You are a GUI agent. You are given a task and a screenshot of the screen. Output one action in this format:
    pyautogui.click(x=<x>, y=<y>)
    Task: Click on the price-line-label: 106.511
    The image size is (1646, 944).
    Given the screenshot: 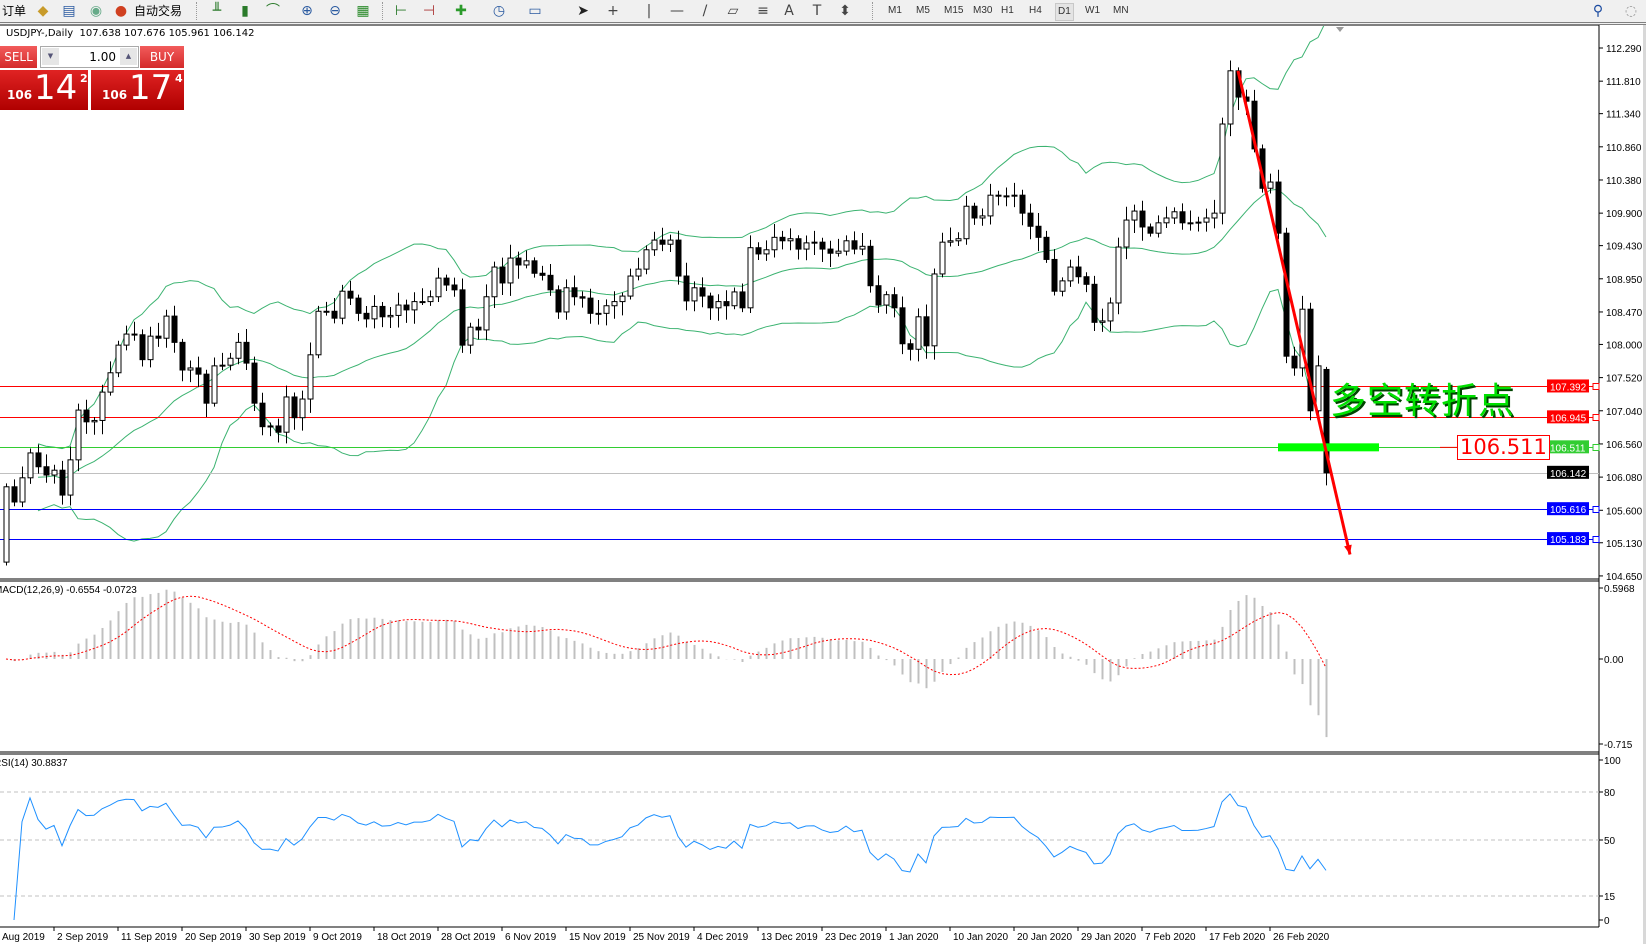 What is the action you would take?
    pyautogui.click(x=1568, y=448)
    